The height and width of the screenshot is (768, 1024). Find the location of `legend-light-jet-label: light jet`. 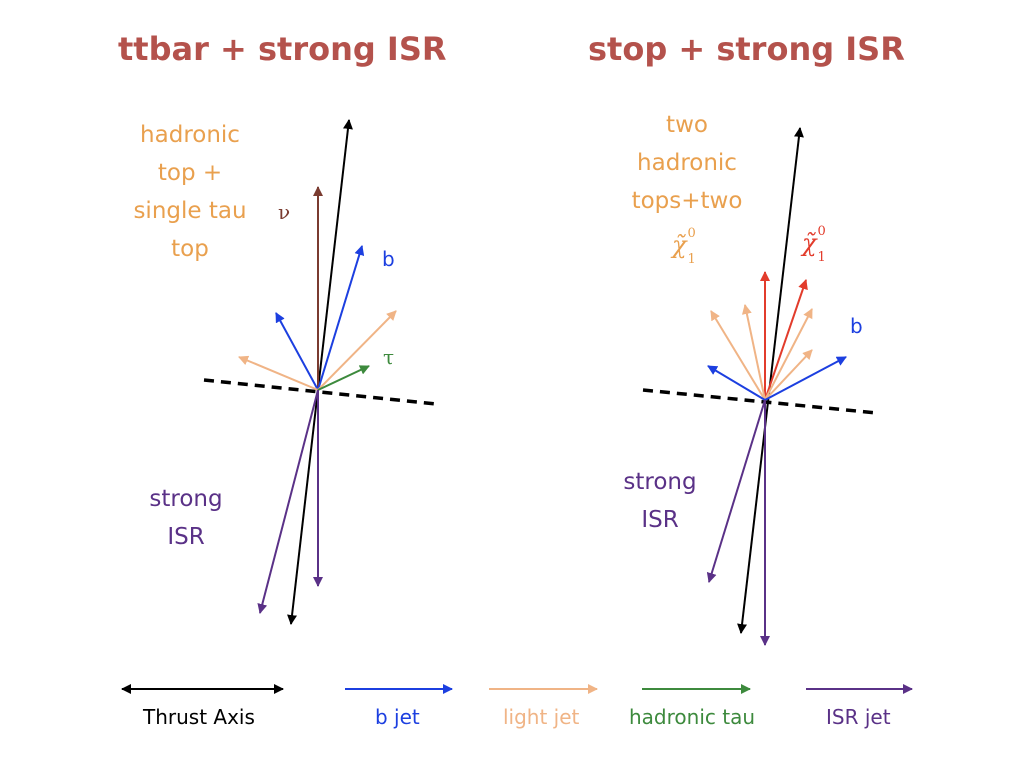

legend-light-jet-label: light jet is located at coordinates (541, 717).